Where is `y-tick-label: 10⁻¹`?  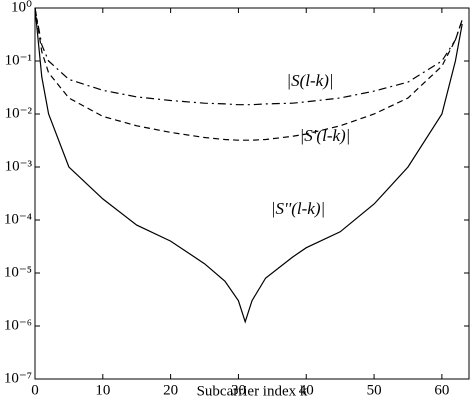
y-tick-label: 10⁻¹ is located at coordinates (18, 60).